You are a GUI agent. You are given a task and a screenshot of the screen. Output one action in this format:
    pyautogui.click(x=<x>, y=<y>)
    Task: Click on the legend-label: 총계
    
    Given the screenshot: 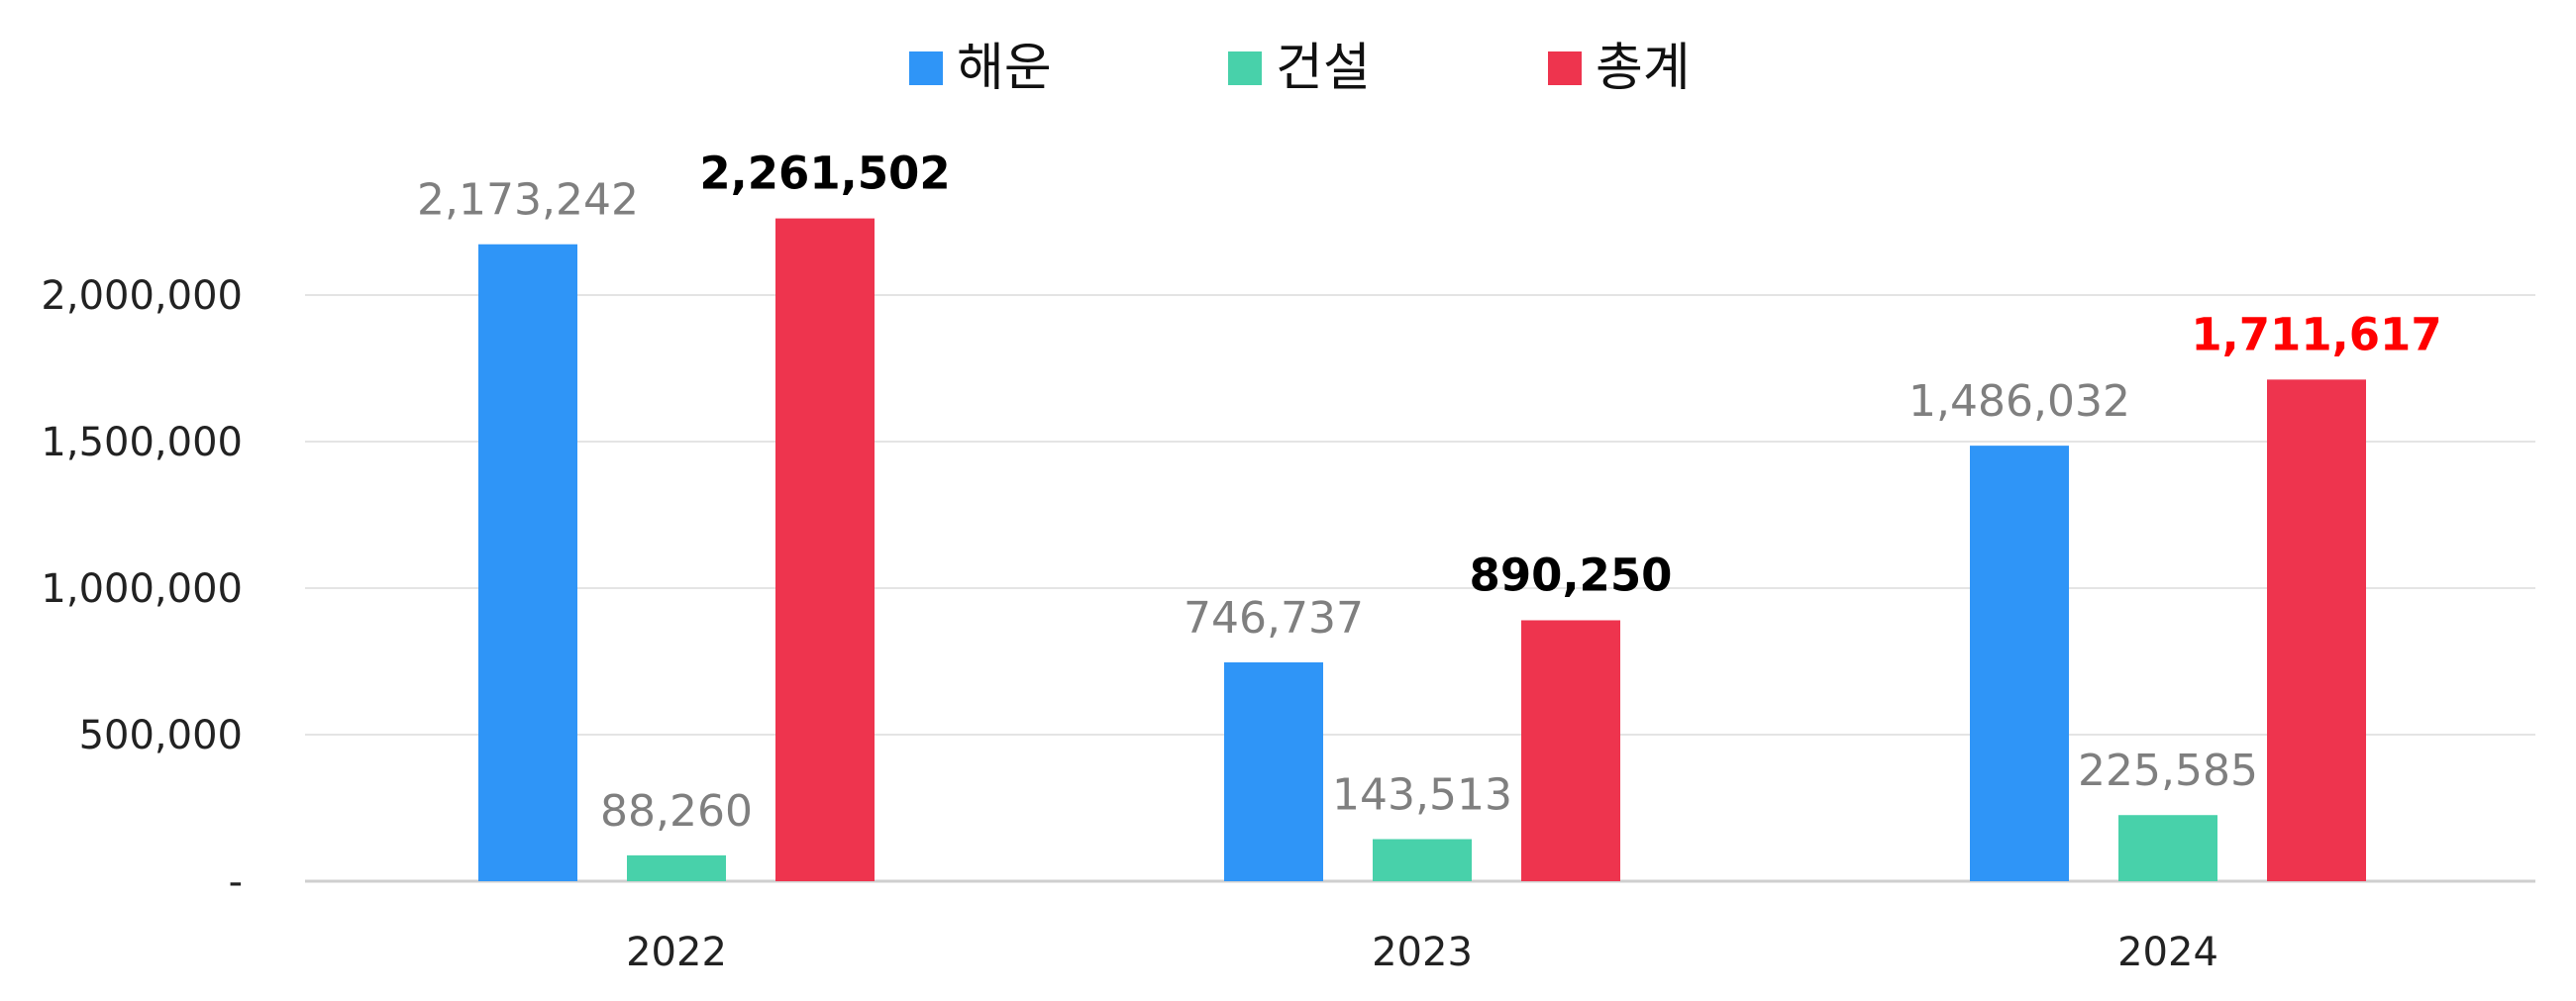 What is the action you would take?
    pyautogui.click(x=1643, y=69)
    